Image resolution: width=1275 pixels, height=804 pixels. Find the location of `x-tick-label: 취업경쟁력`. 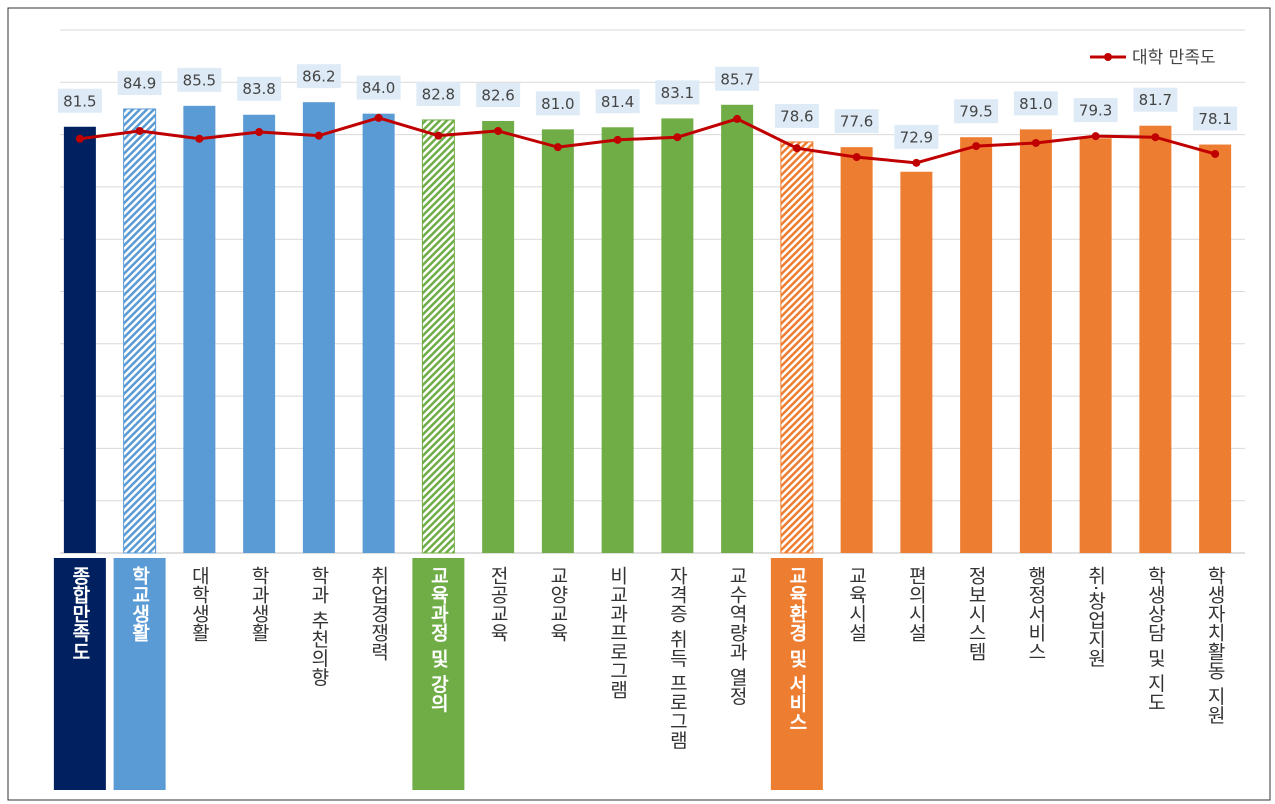

x-tick-label: 취업경쟁력 is located at coordinates (379, 613).